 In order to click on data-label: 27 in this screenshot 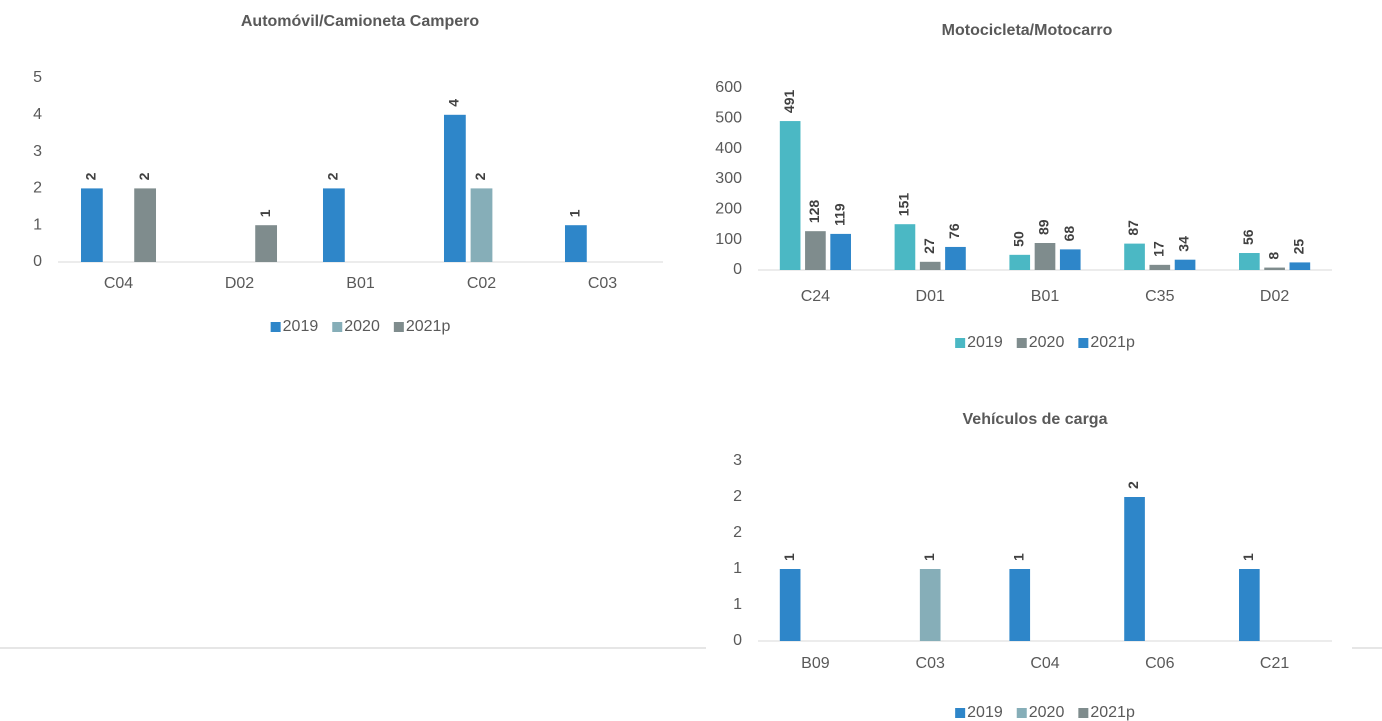, I will do `click(929, 246)`.